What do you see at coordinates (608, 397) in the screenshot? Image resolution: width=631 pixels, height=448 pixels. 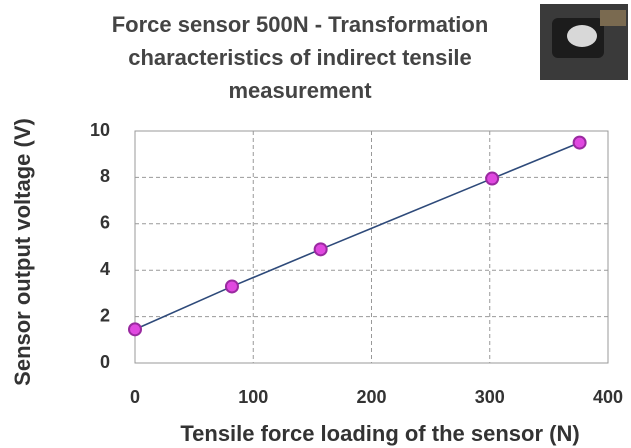 I see `x-tick-label: 400` at bounding box center [608, 397].